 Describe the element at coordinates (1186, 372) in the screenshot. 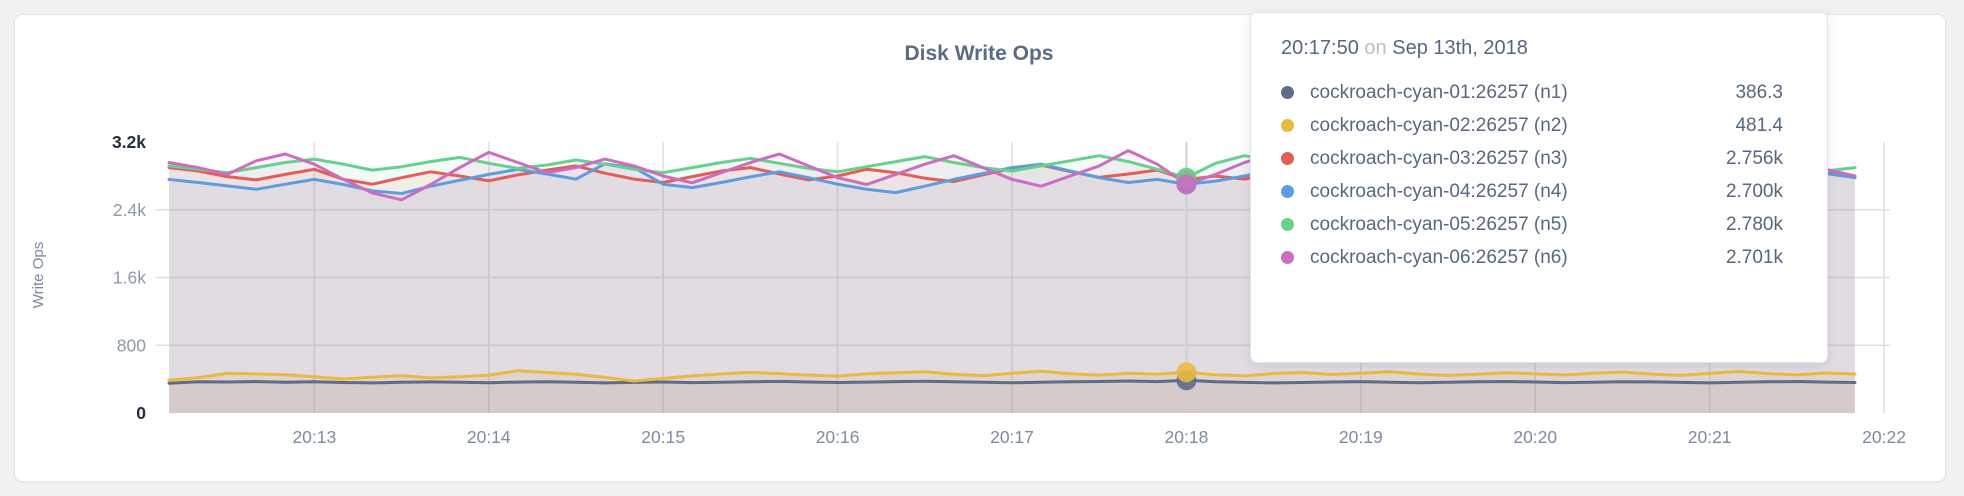

I see `hover-dot-n2` at that location.